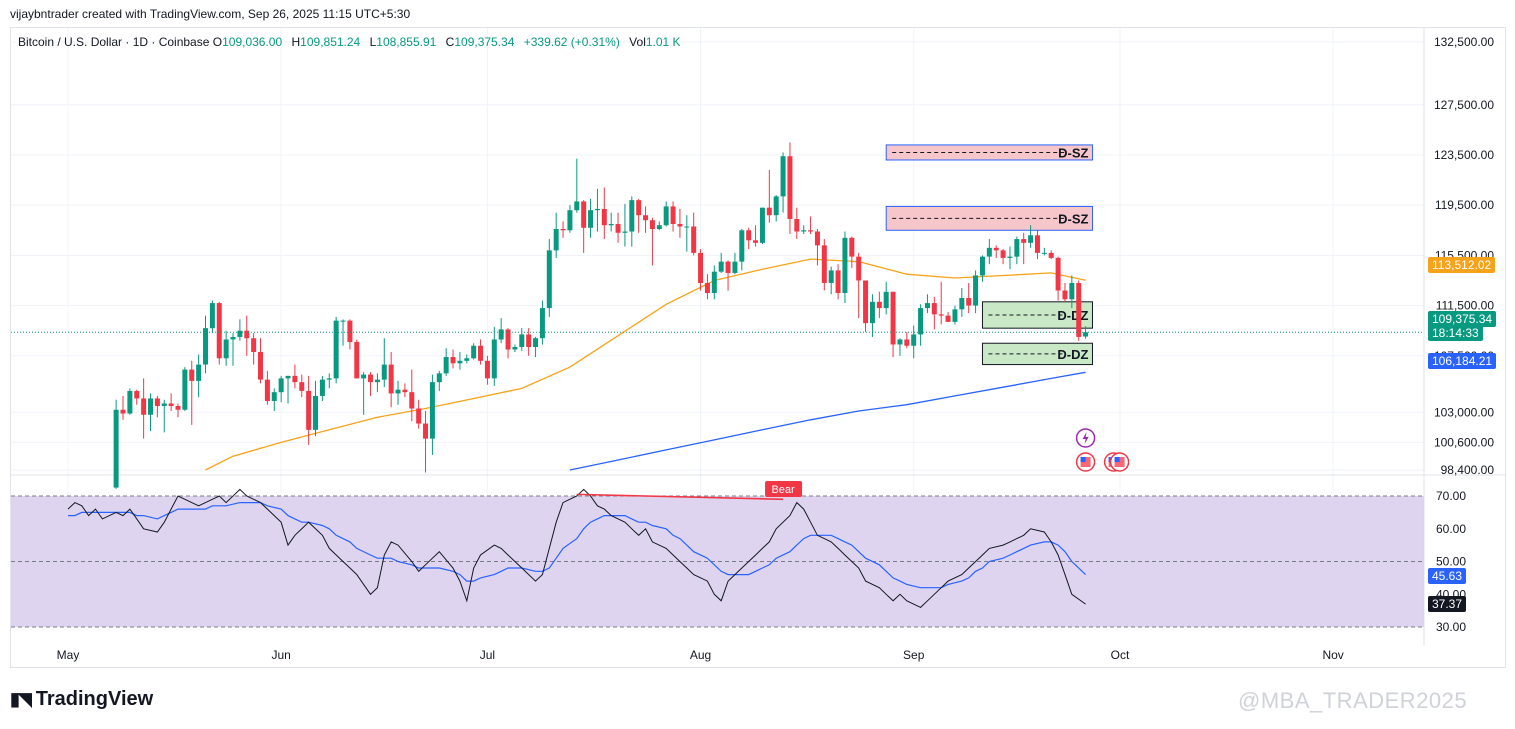 Image resolution: width=1515 pixels, height=729 pixels. Describe the element at coordinates (252, 42) in the screenshot. I see `open-value: 109,036.00` at that location.